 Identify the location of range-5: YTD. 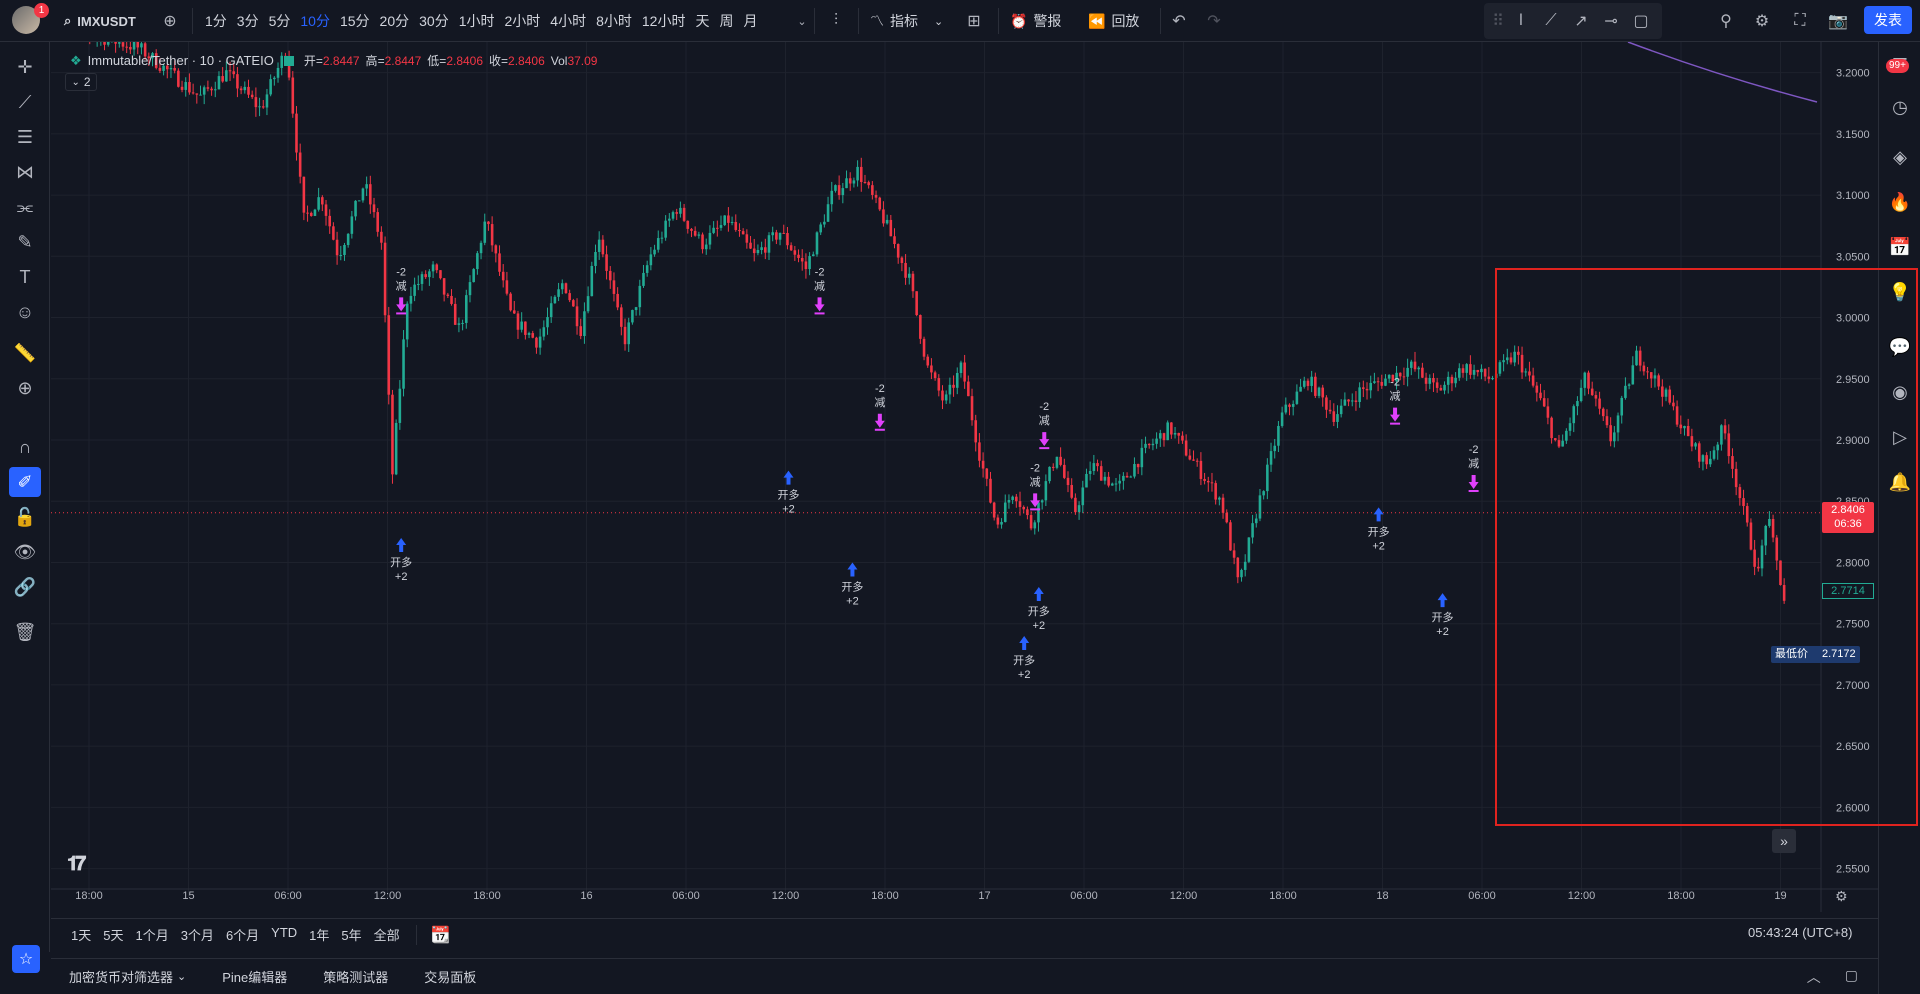
(284, 932).